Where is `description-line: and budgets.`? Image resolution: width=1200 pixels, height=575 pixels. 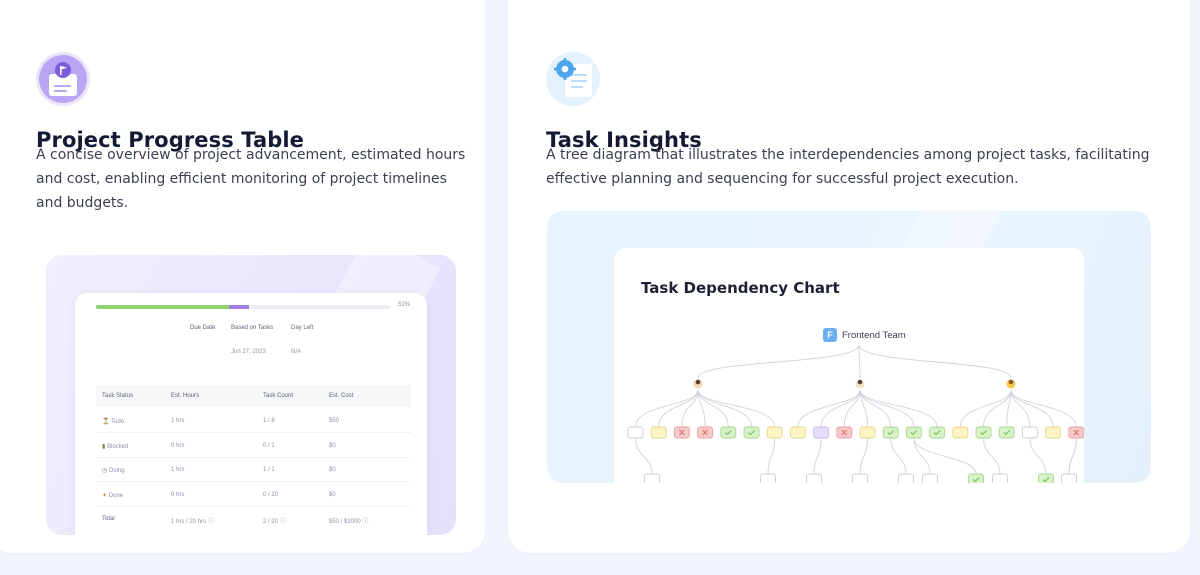 description-line: and budgets. is located at coordinates (82, 203).